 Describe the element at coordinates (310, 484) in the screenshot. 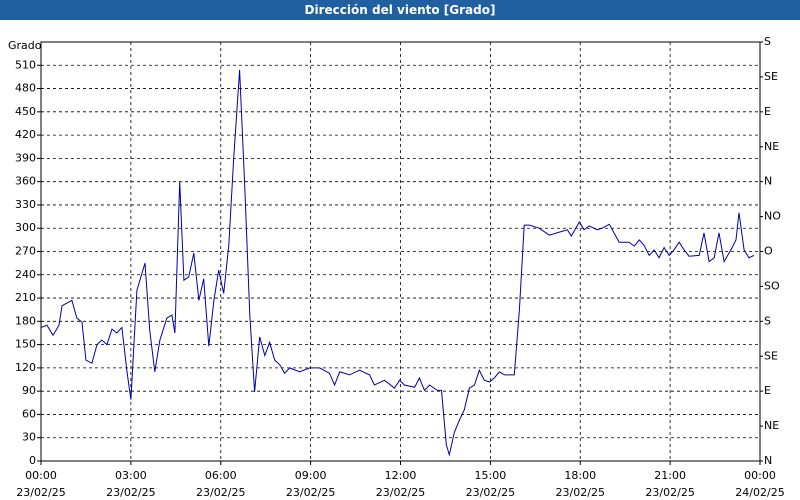

I see `x-tick-label: 09:00 23/02/25` at that location.